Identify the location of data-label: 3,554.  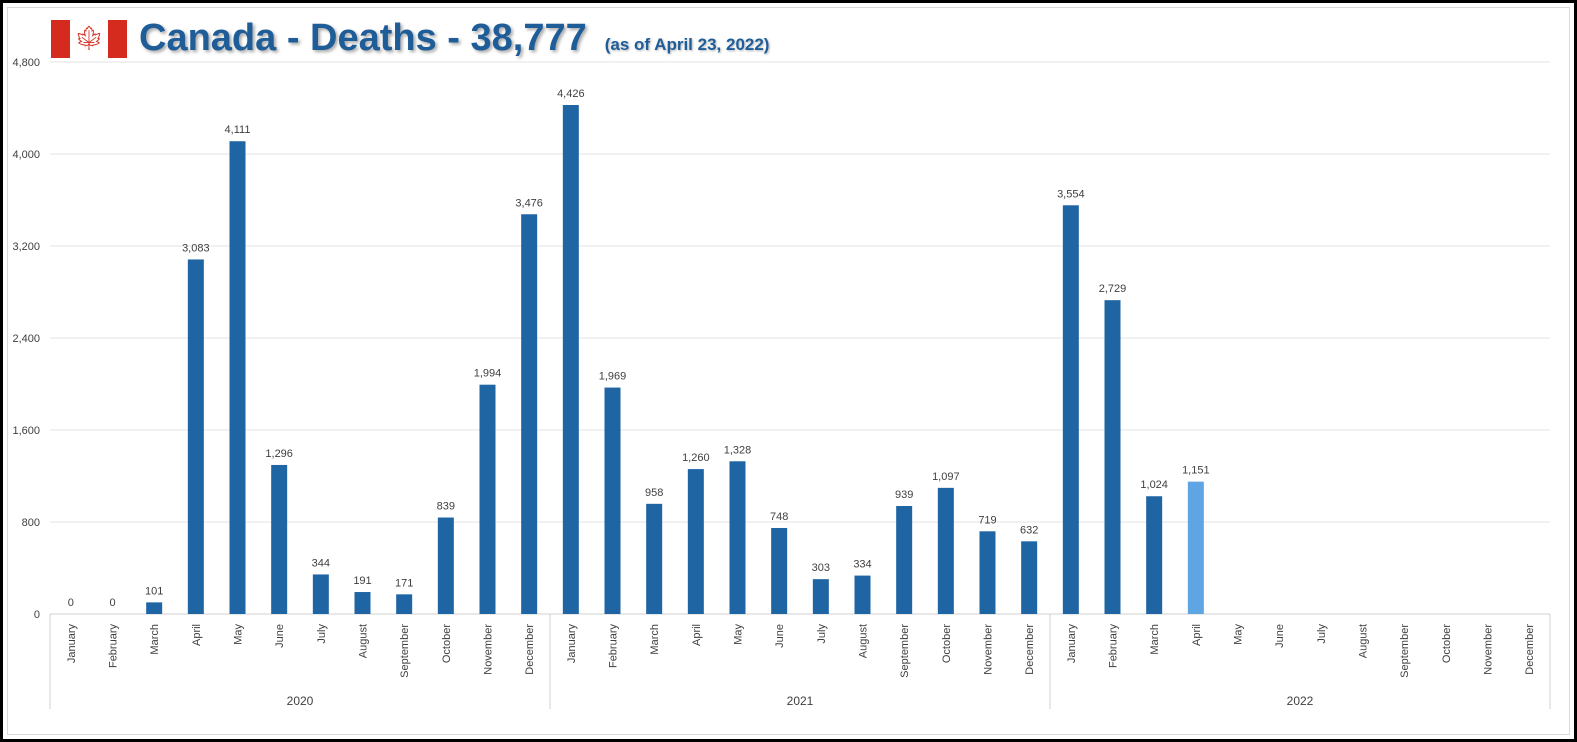
(1071, 194).